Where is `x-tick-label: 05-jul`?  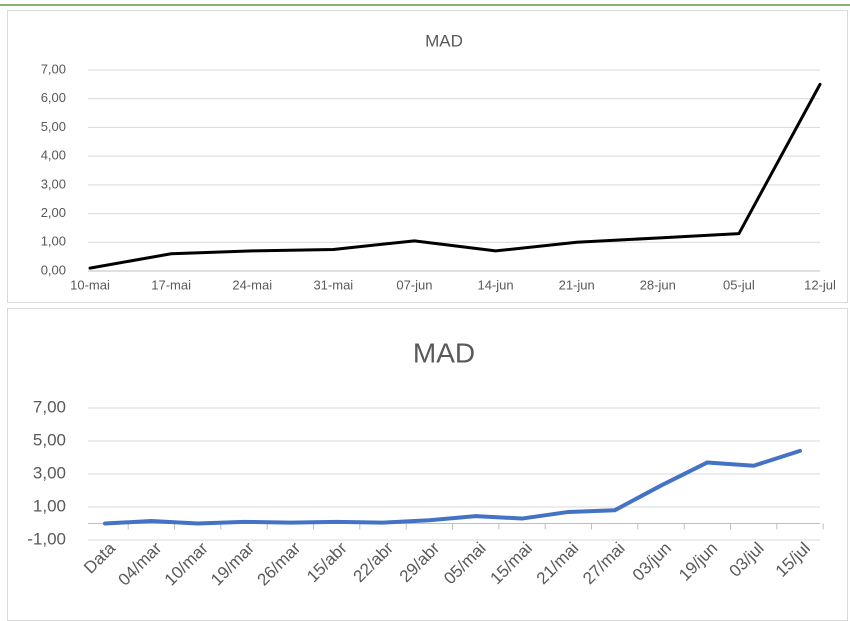 x-tick-label: 05-jul is located at coordinates (739, 284).